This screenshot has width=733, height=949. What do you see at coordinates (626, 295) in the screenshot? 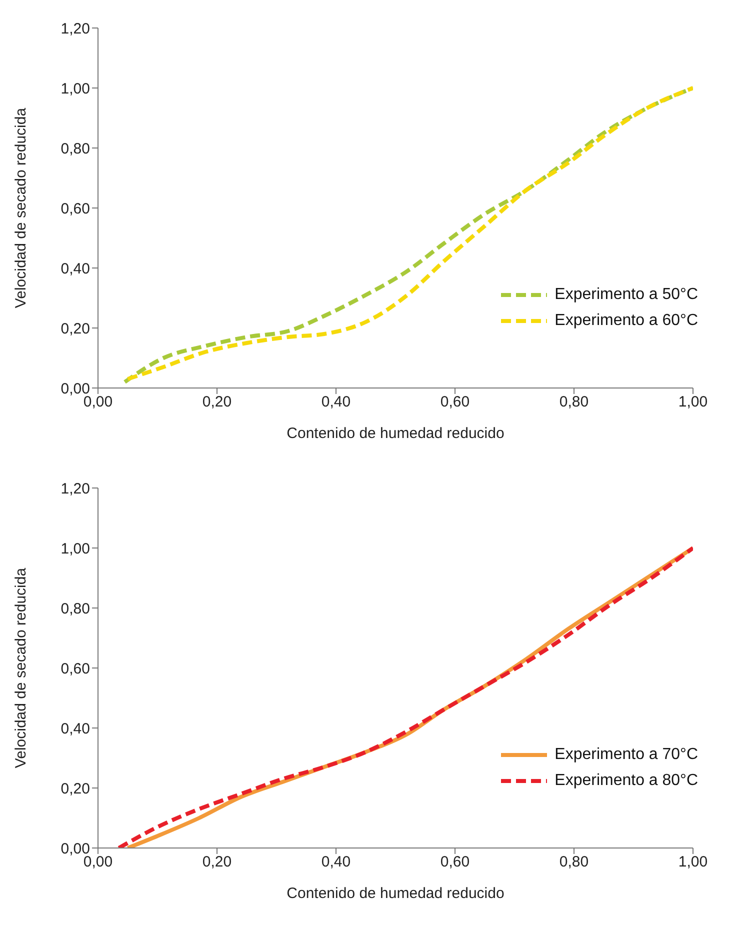
I see `legend-label: Experimento a 50°C` at bounding box center [626, 295].